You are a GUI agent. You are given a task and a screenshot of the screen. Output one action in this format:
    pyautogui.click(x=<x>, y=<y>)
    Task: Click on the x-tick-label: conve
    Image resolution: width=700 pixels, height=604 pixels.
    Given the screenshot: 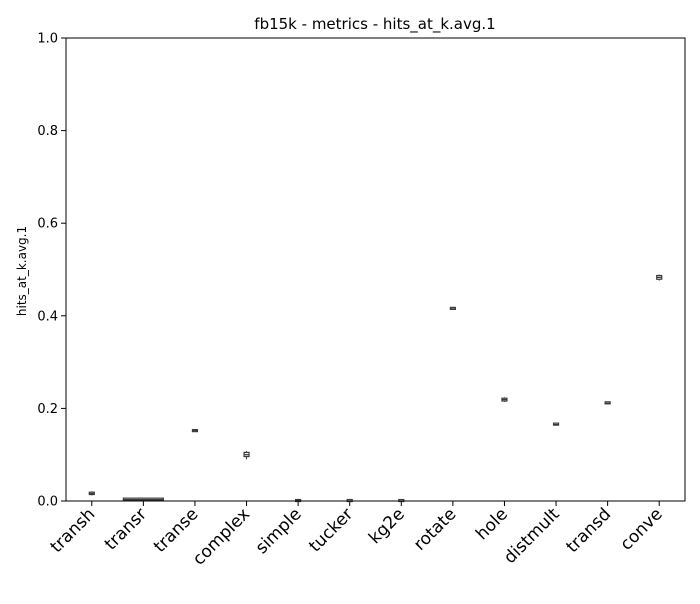 What is the action you would take?
    pyautogui.click(x=642, y=529)
    